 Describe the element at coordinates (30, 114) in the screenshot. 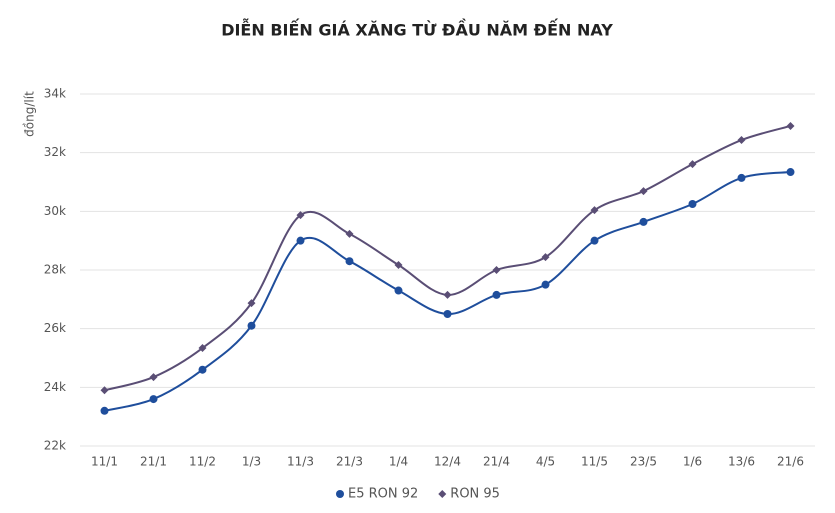

I see `y-axis-label: đồng/lít` at that location.